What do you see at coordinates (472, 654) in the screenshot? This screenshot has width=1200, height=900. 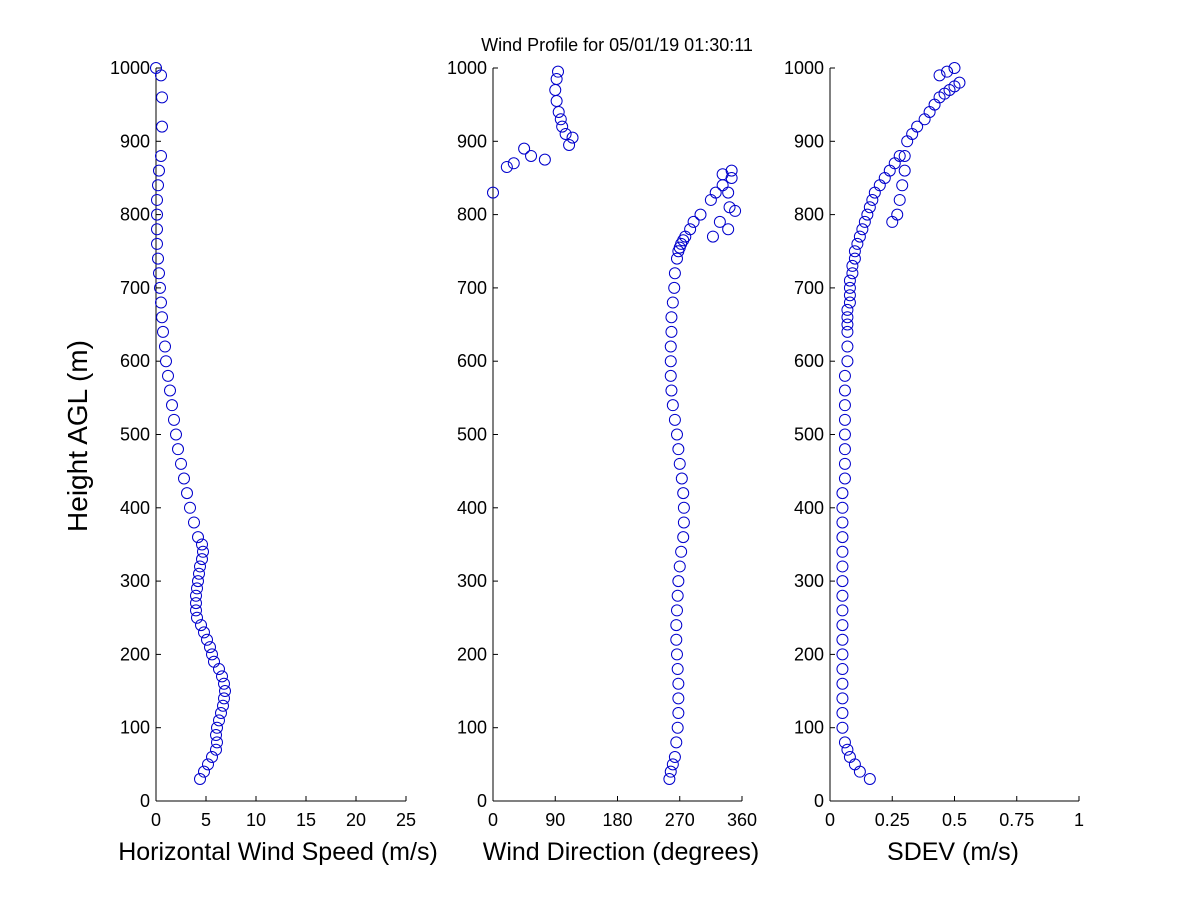 I see `y-tick-label: 200` at bounding box center [472, 654].